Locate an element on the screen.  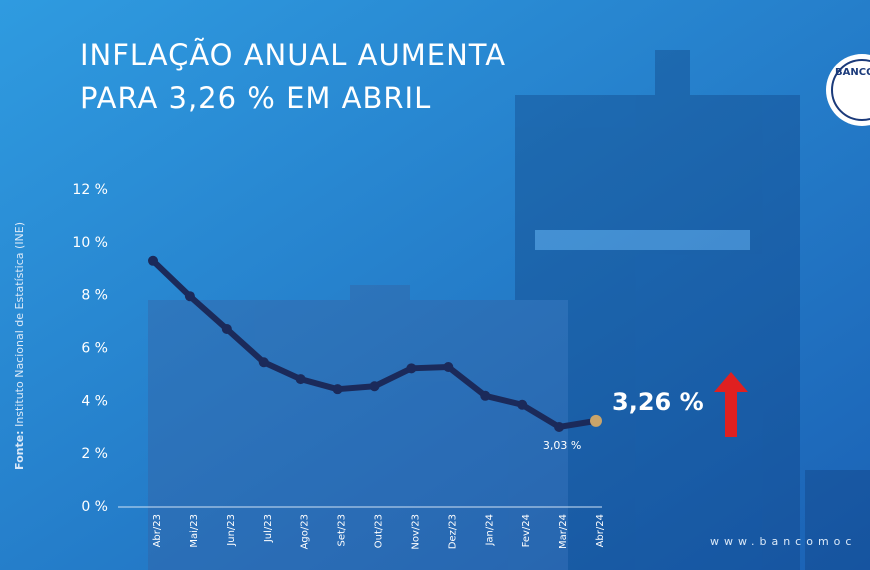
logo-text: BANCO is located at coordinates (852, 72).